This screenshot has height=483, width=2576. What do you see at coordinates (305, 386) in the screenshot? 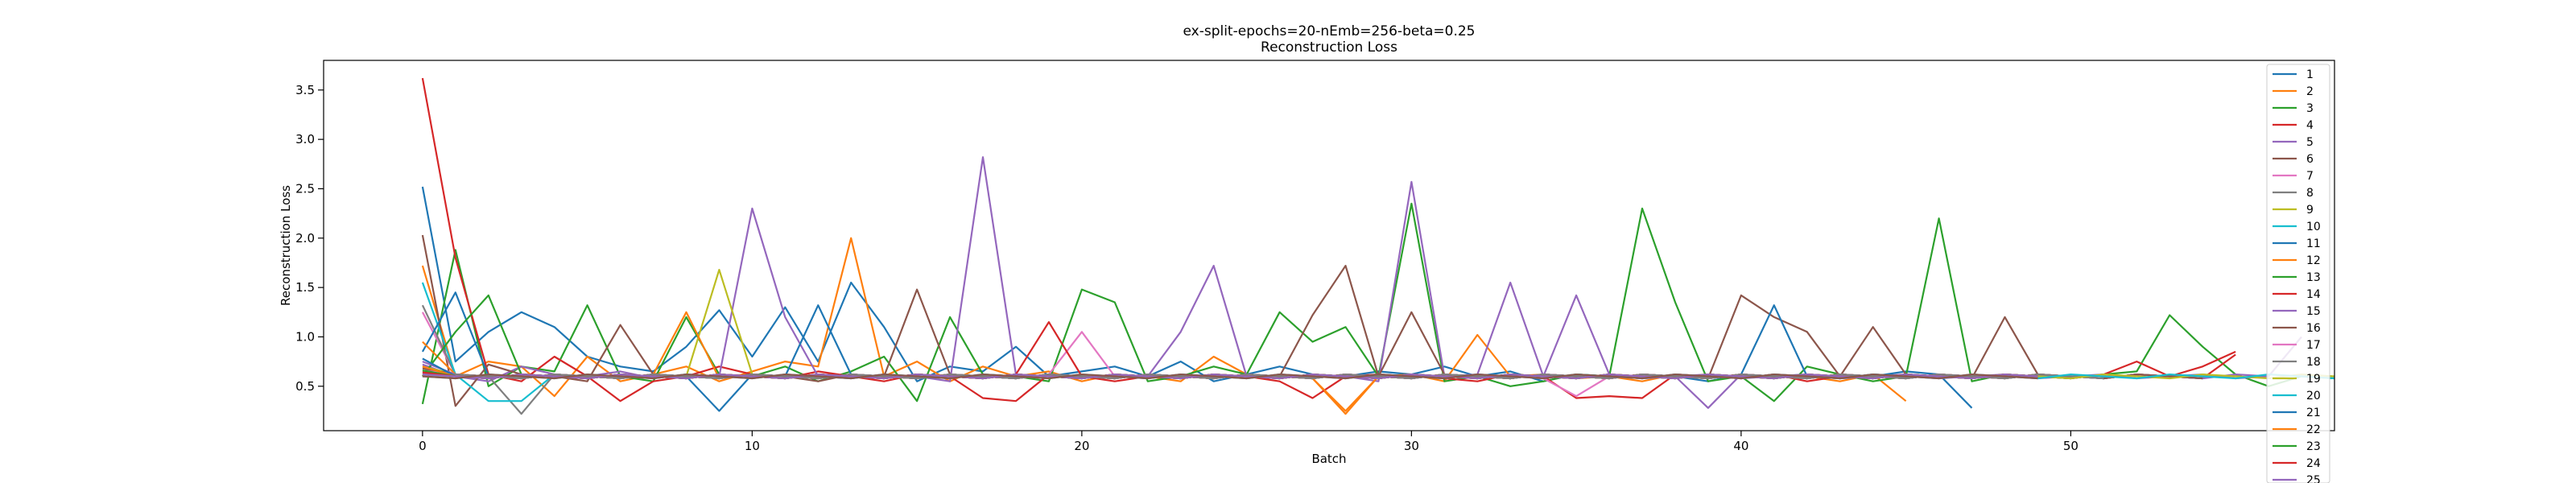
I see `y-tick-label: 0.5` at bounding box center [305, 386].